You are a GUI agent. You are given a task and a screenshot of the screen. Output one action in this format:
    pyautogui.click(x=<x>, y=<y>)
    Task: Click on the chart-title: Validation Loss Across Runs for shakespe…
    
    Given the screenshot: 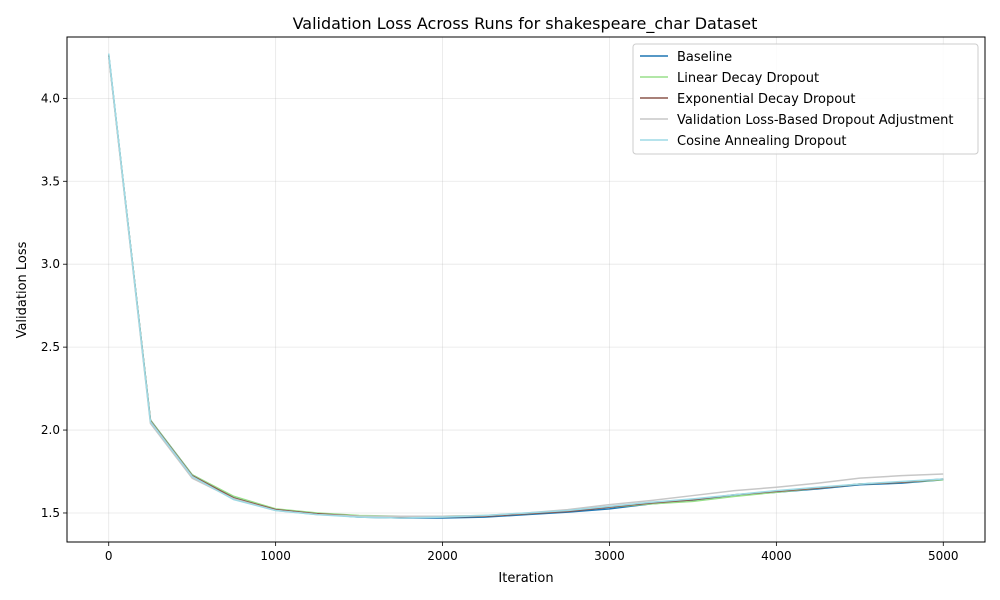 What is the action you would take?
    pyautogui.click(x=525, y=24)
    